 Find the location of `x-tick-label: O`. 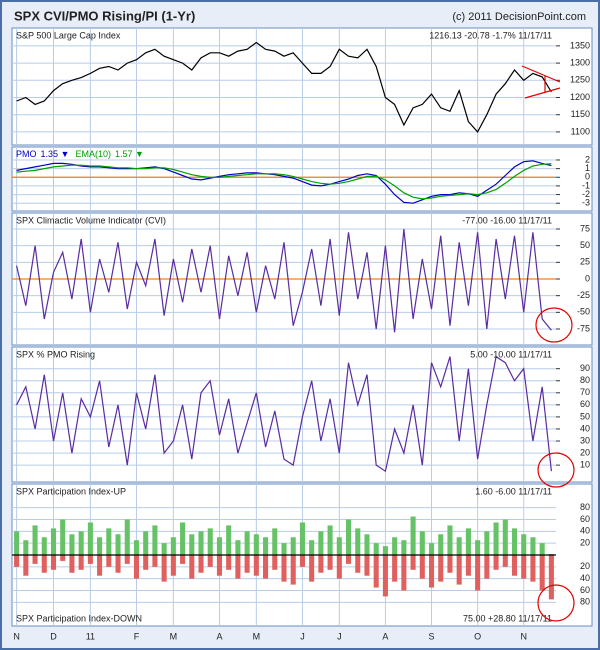

x-tick-label: O is located at coordinates (477, 636).